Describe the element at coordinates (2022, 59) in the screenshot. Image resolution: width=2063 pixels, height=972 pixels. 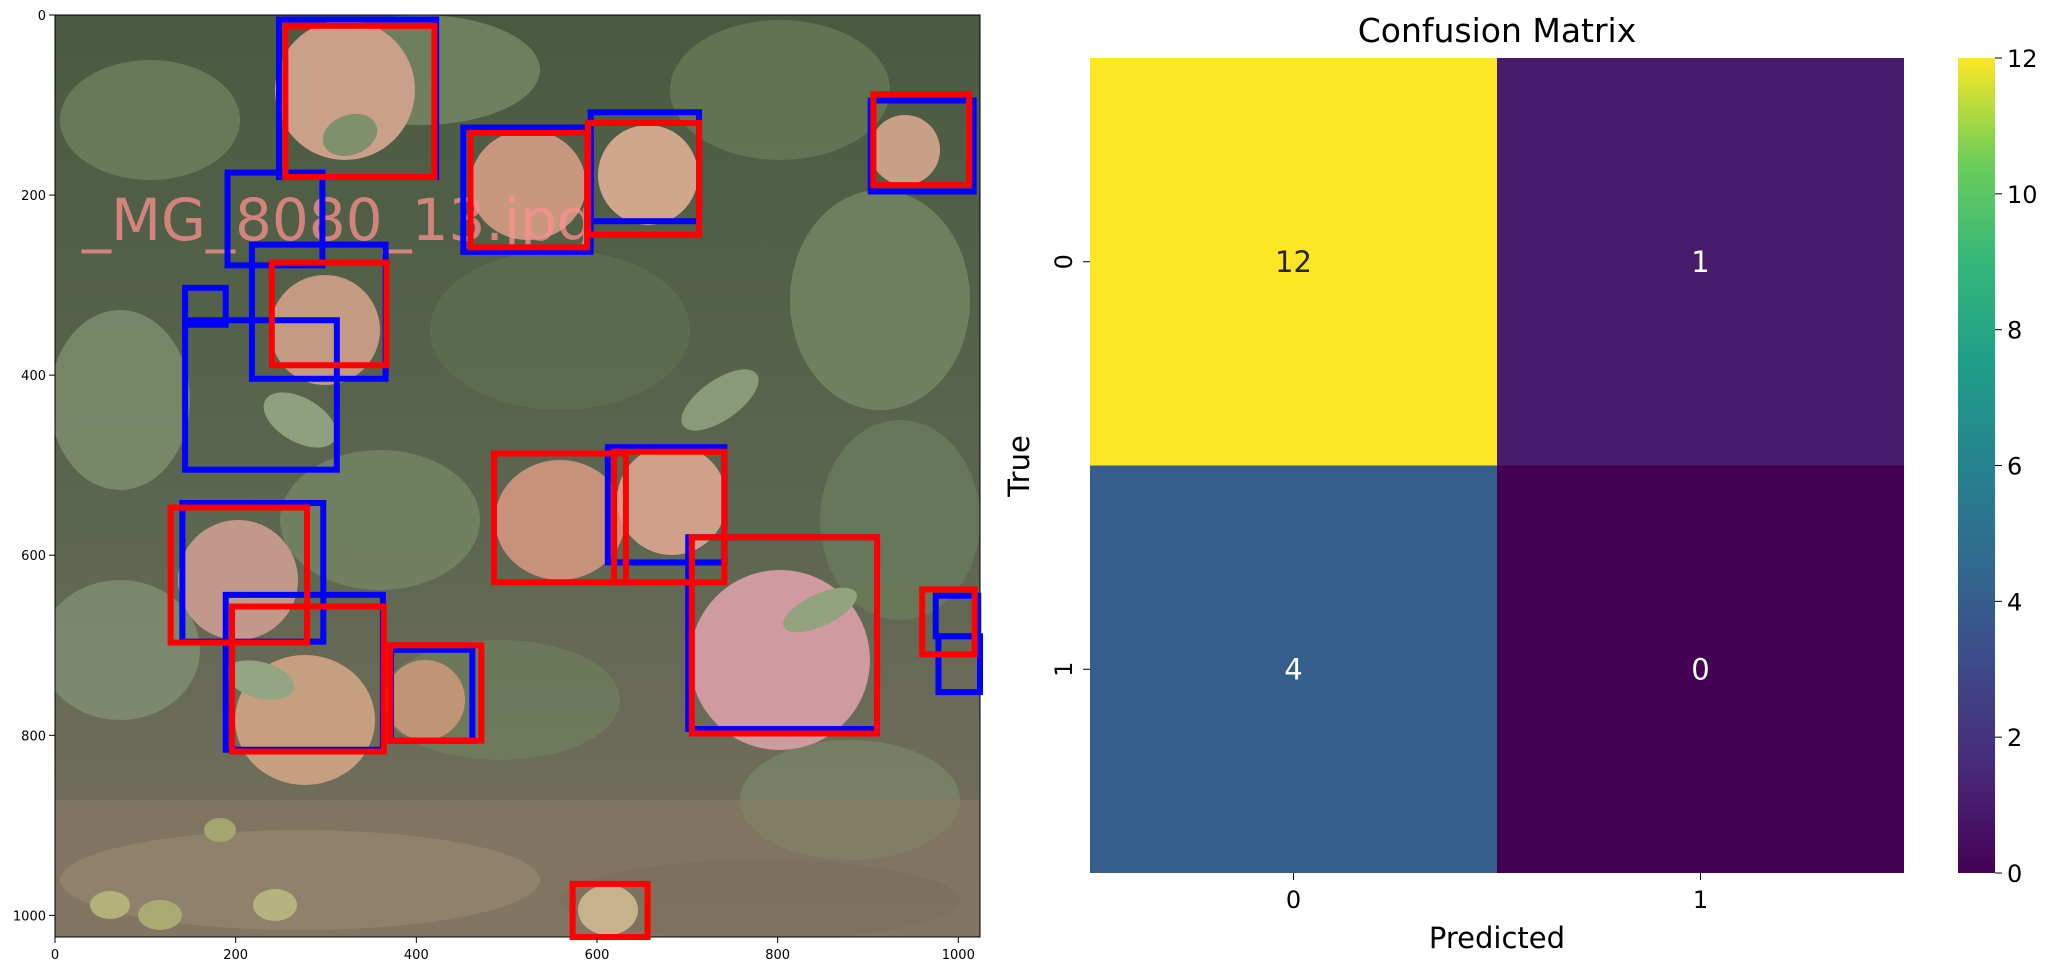
I see `colorbar-tick-label: 12` at that location.